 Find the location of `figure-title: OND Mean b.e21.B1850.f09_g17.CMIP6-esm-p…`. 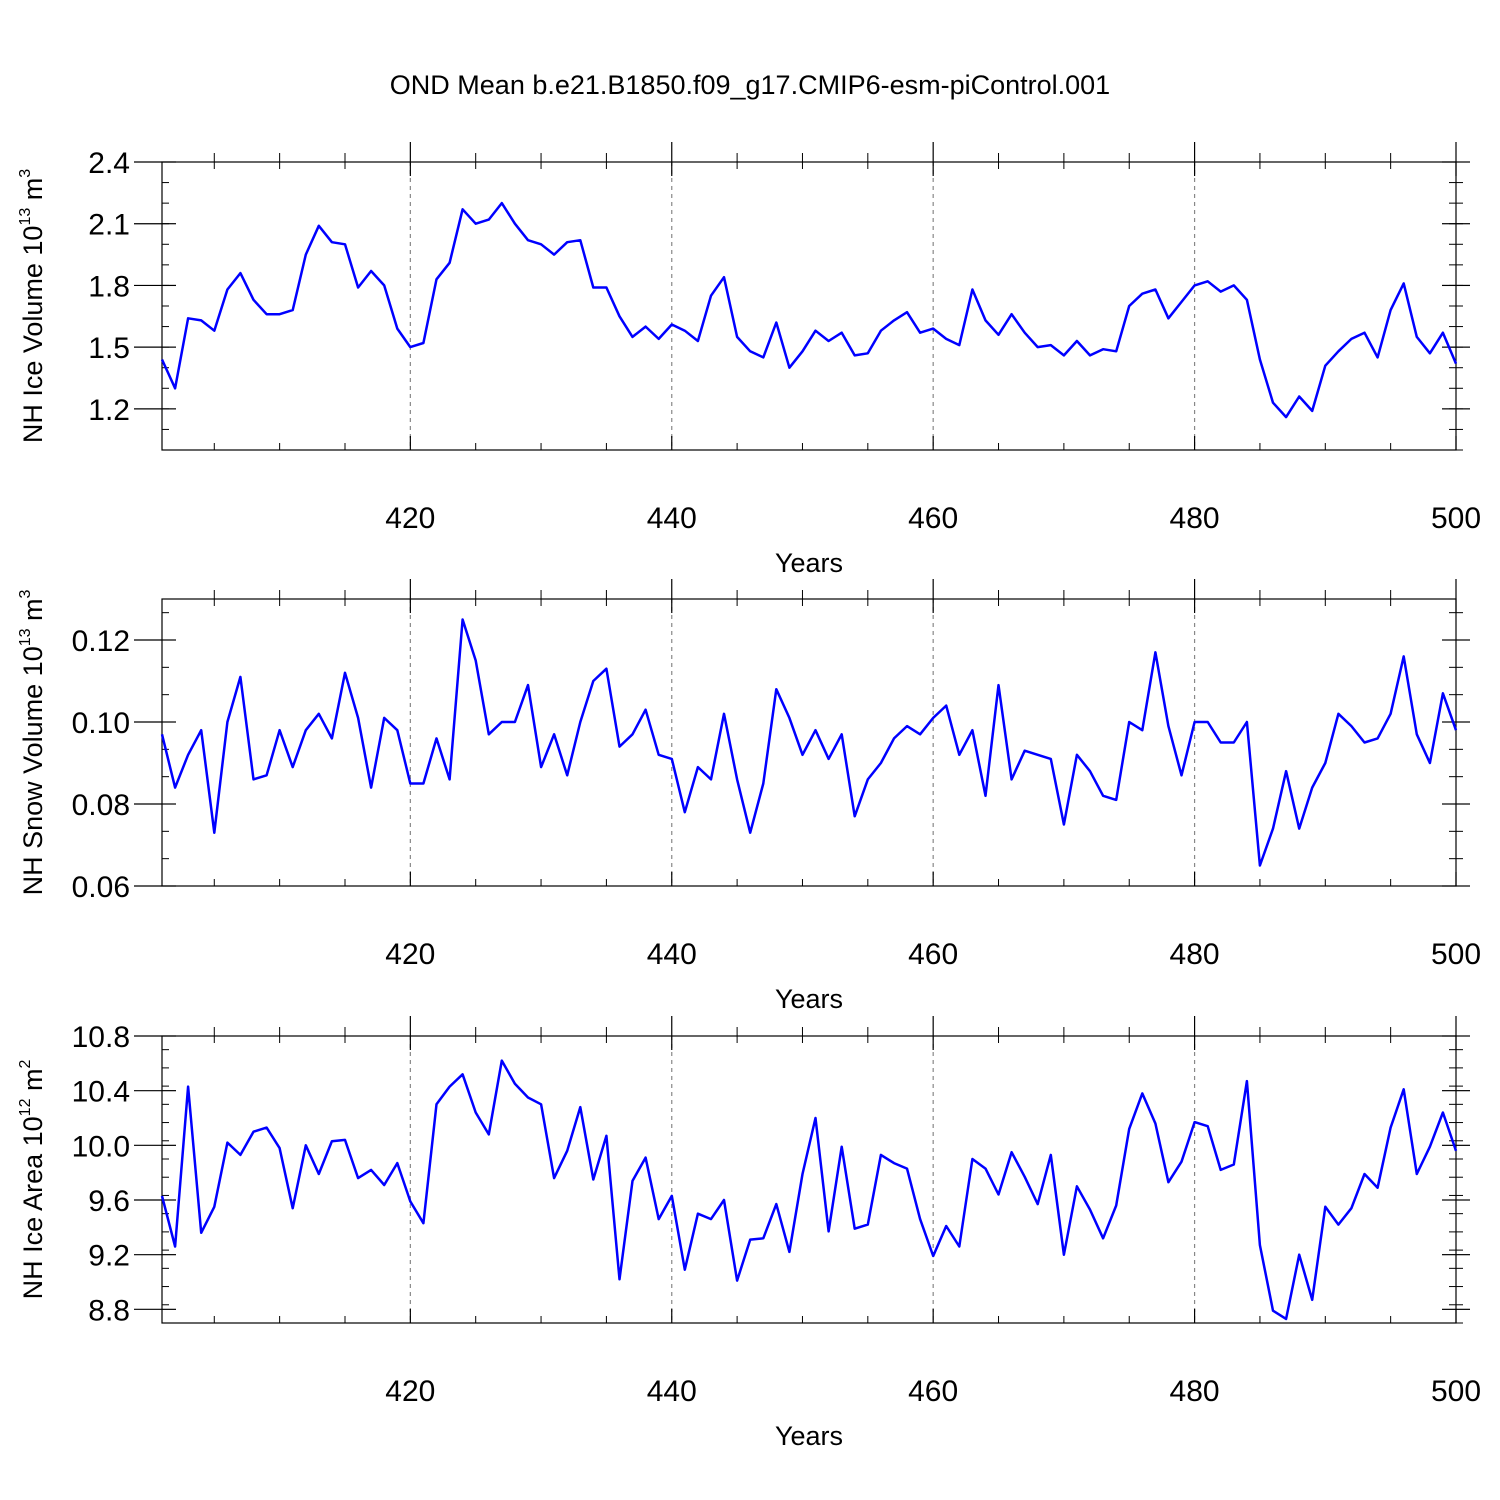

figure-title: OND Mean b.e21.B1850.f09_g17.CMIP6-esm-p… is located at coordinates (750, 85).